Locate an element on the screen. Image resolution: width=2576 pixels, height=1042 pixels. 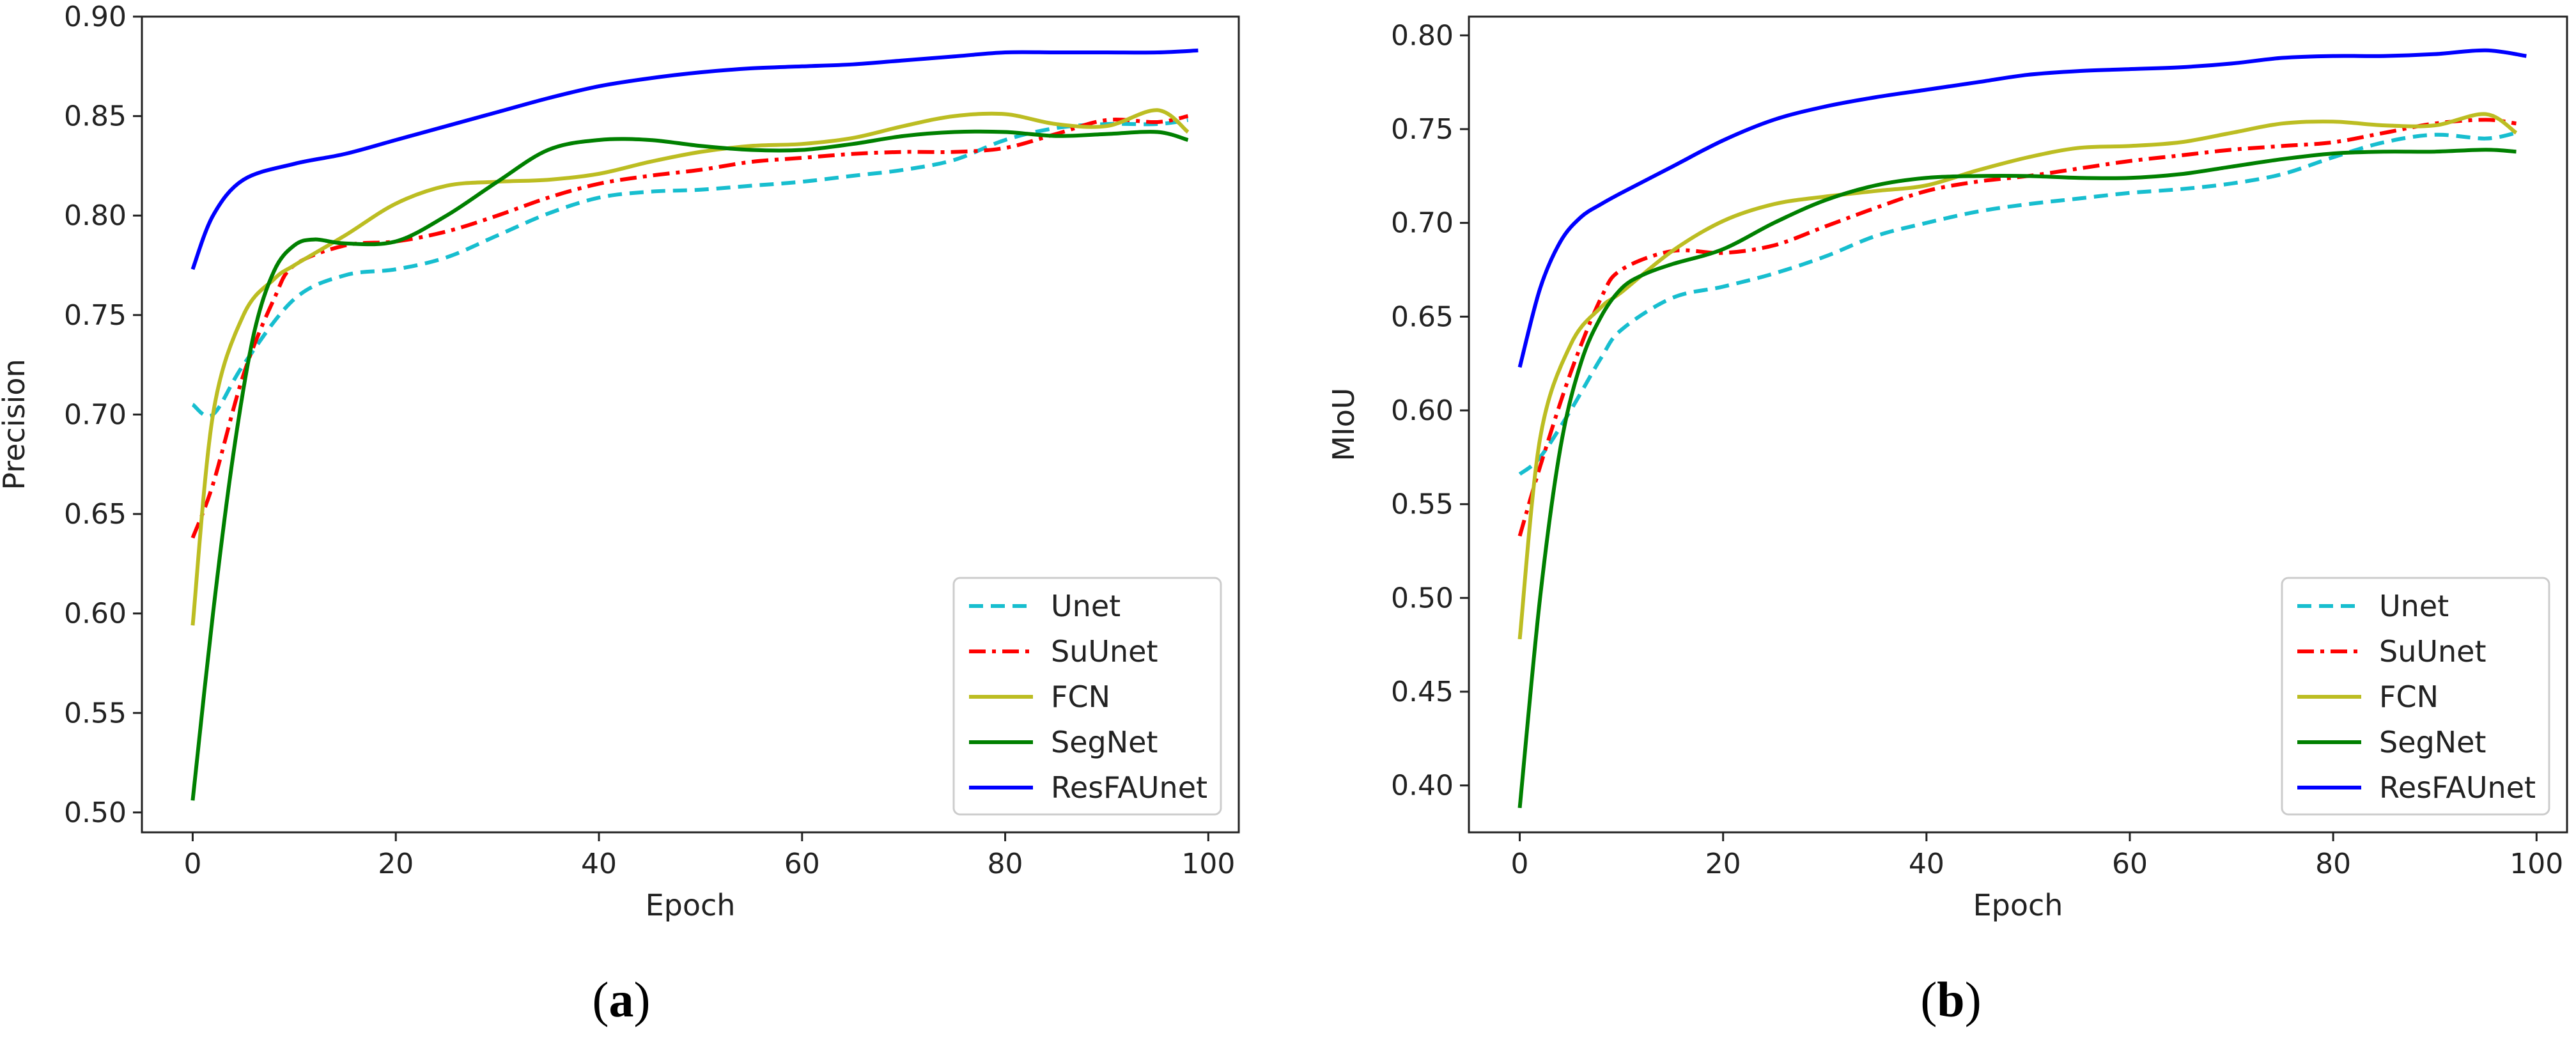
y-tick-label: 0.45 is located at coordinates (1422, 692).